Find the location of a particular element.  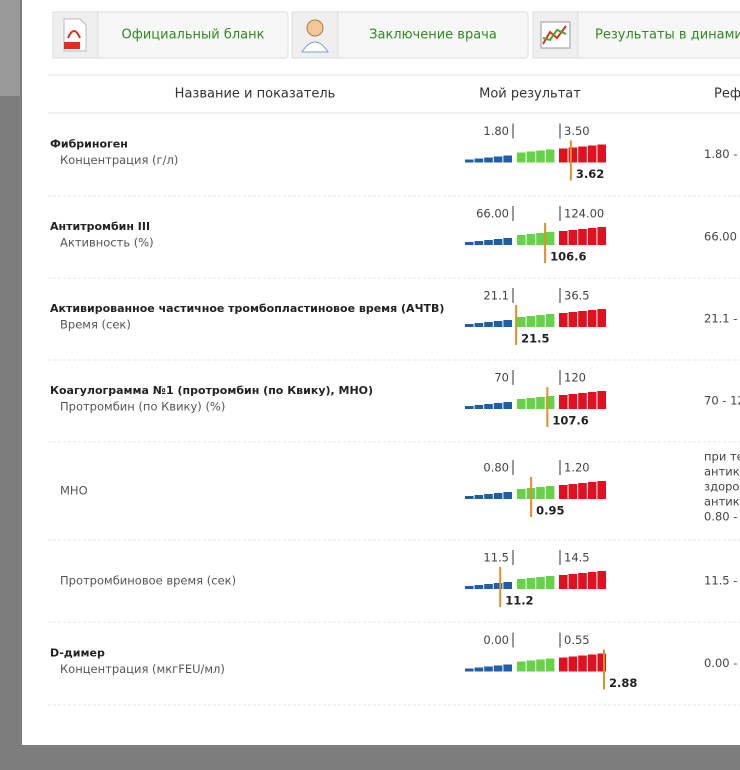

column-header: Название и показатель is located at coordinates (255, 94).